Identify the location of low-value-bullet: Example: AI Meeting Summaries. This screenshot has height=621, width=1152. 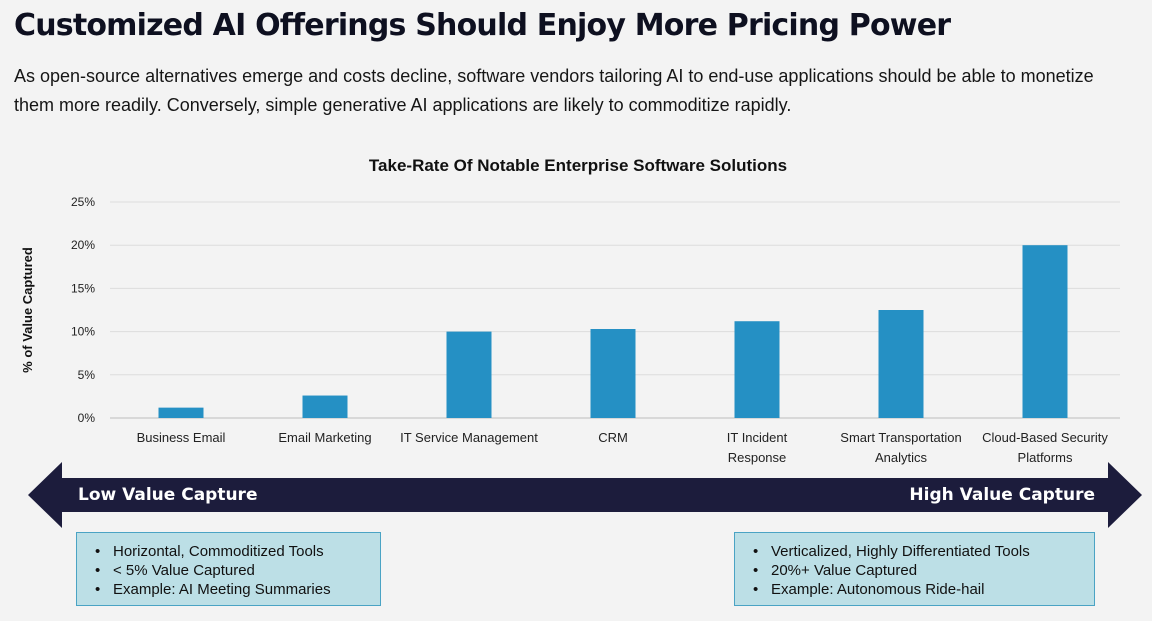
(236, 589).